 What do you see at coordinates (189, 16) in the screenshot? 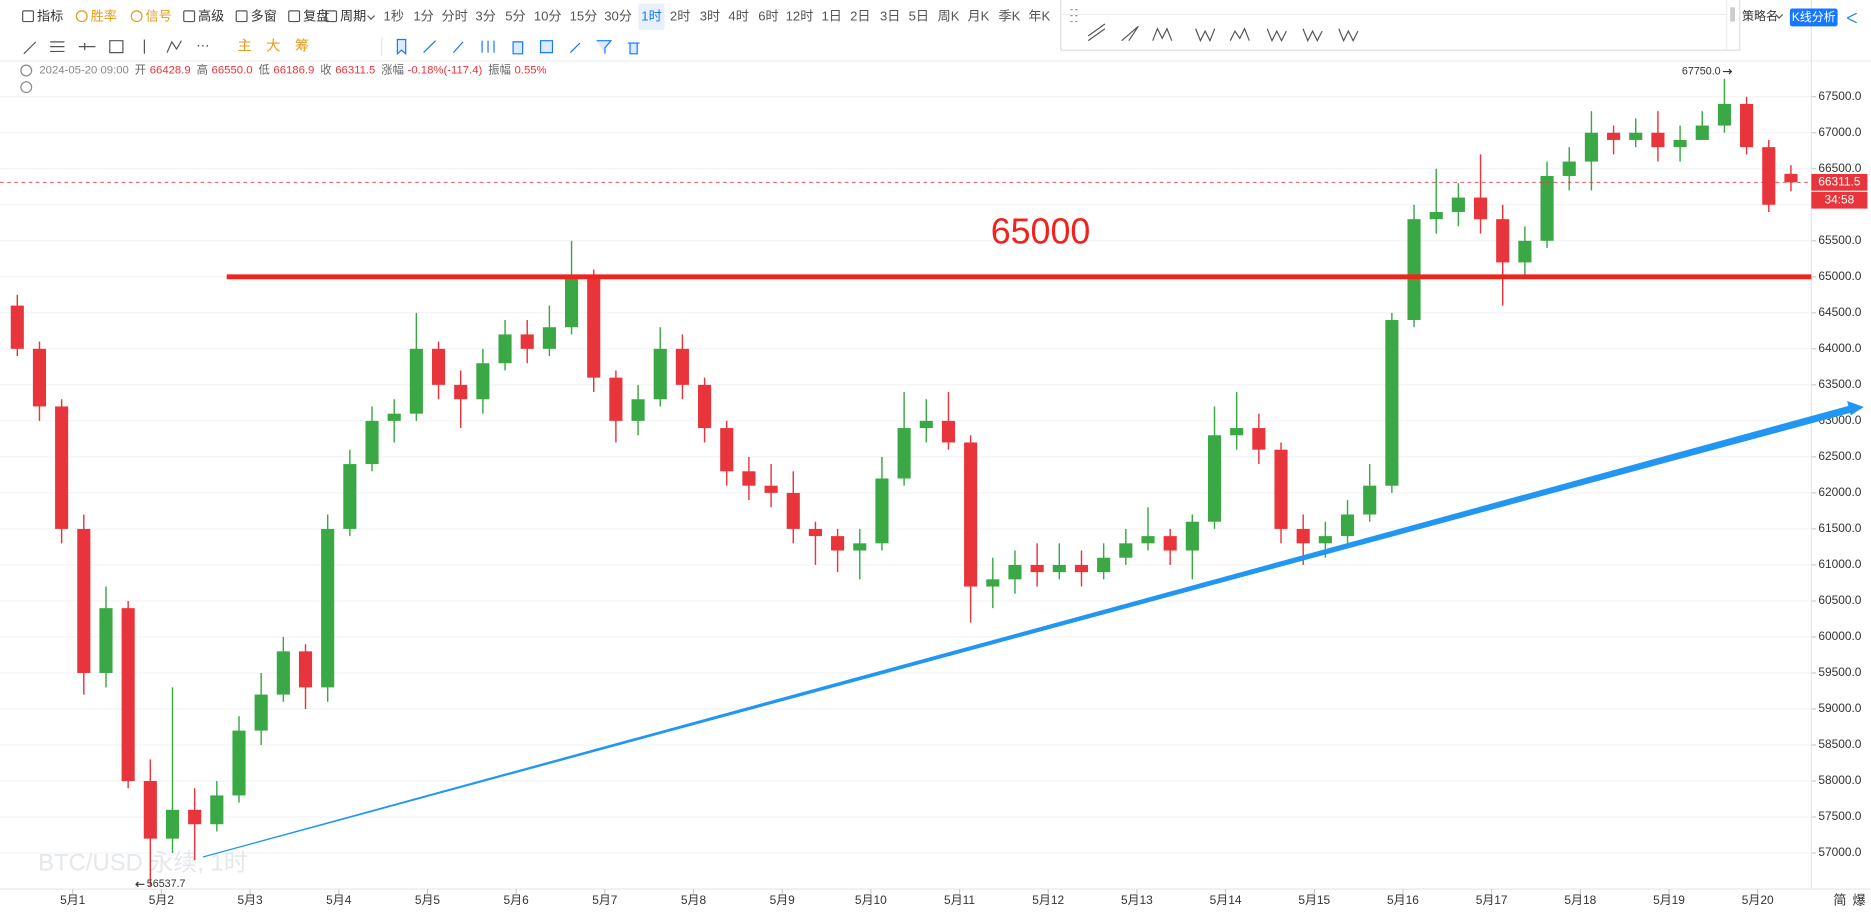
I see `toolbar-icon` at bounding box center [189, 16].